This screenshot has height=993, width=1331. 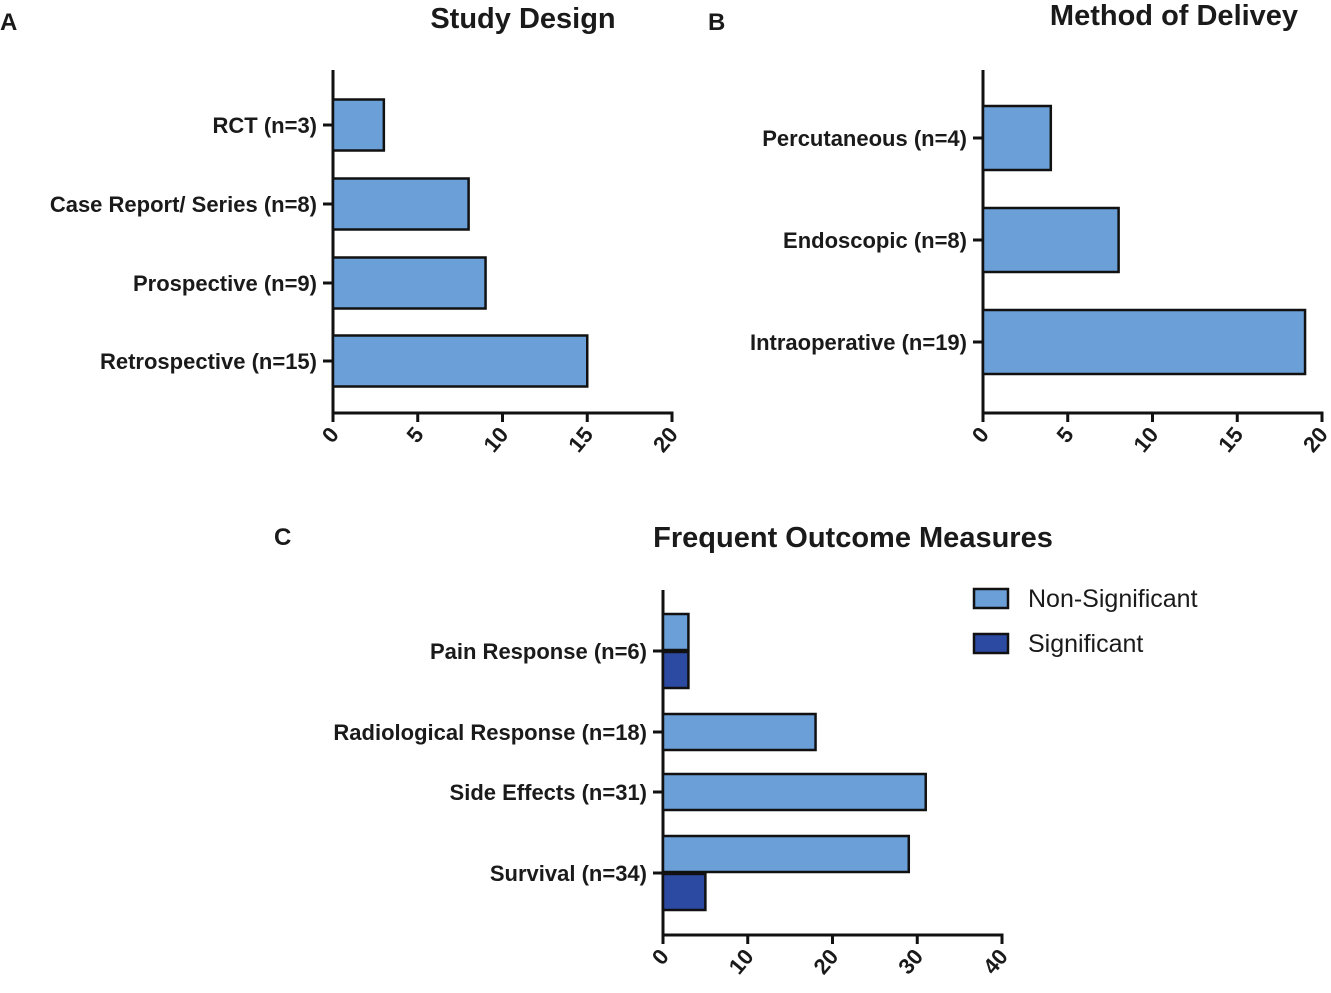 I want to click on panel-a-category-label: Retrospective (n=15), so click(x=208, y=361).